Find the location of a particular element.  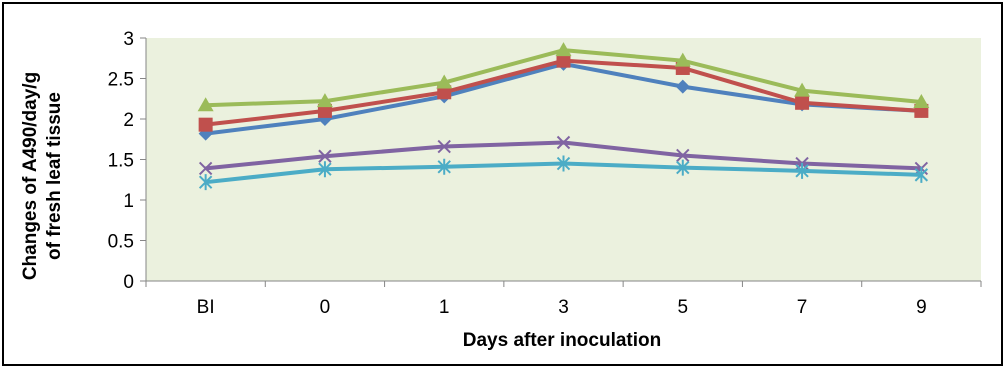

y-tick-label: 2 is located at coordinates (128, 120).